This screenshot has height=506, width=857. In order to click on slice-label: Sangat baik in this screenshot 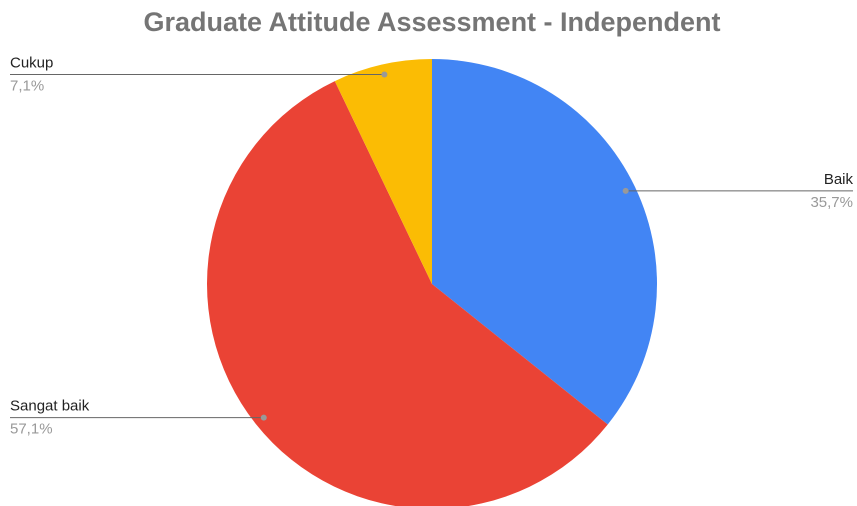, I will do `click(50, 406)`.